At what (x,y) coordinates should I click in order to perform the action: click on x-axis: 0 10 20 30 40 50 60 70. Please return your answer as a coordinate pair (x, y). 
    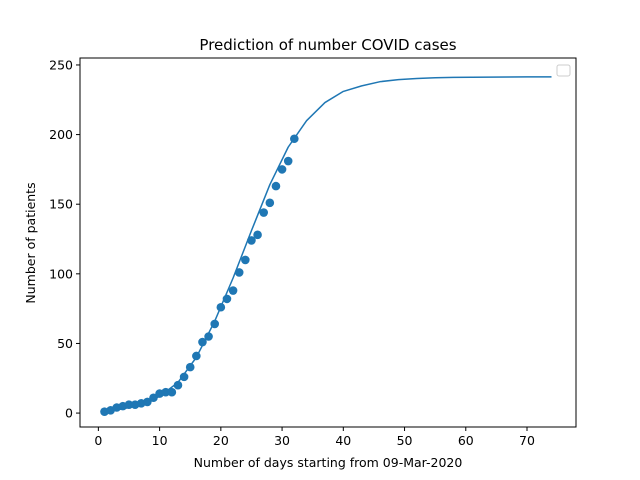
    Looking at the image, I should click on (314, 437).